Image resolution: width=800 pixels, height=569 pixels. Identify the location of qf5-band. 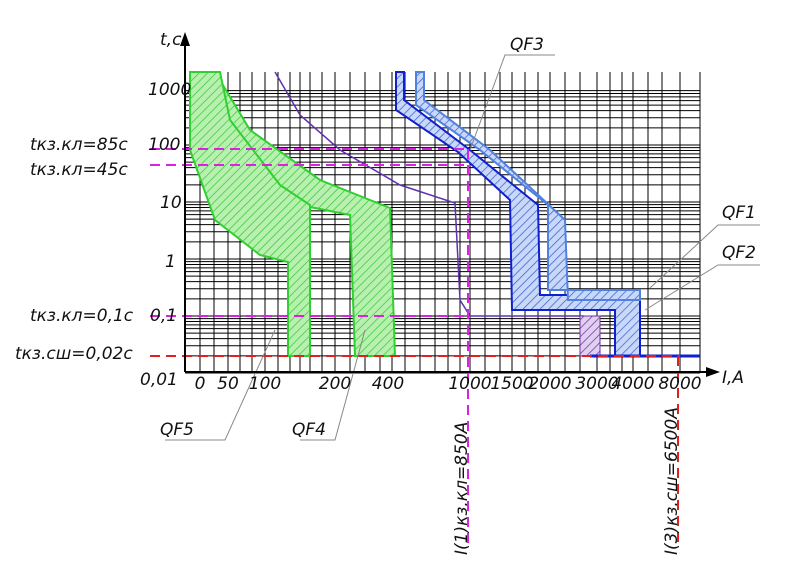
(250, 214).